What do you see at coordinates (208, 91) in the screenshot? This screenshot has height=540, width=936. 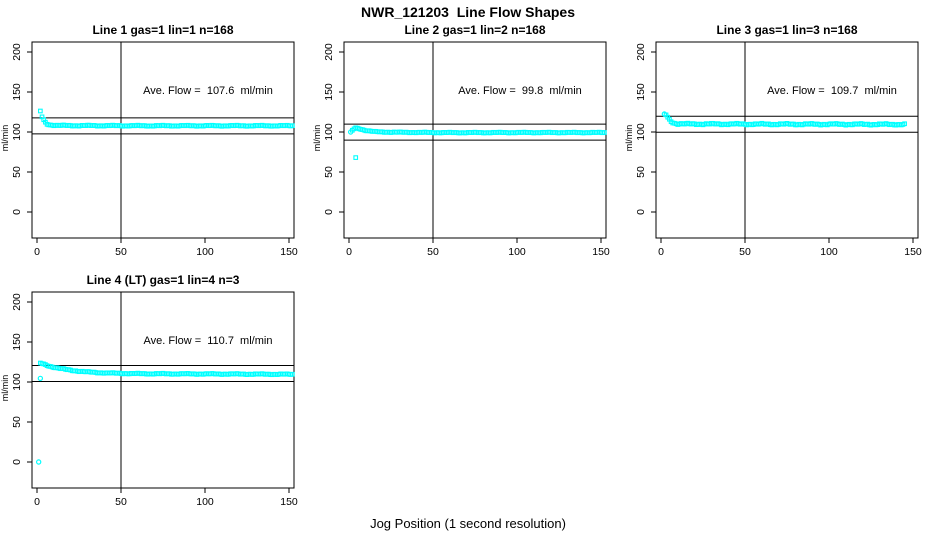 I see `ave-flow-annotation: Ave. Flow = 107.6 ml/min` at bounding box center [208, 91].